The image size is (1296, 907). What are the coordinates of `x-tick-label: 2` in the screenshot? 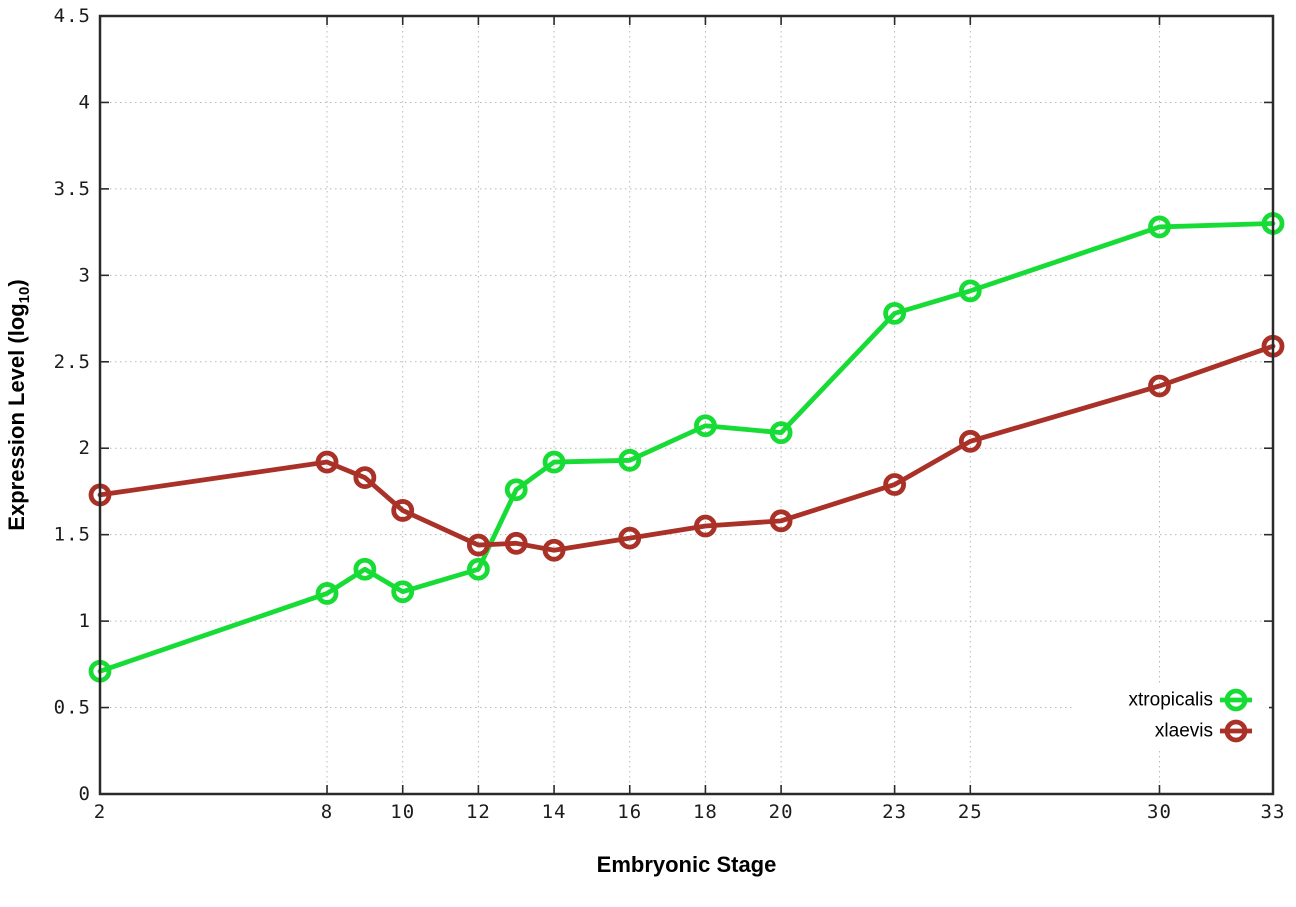 It's located at (100, 812).